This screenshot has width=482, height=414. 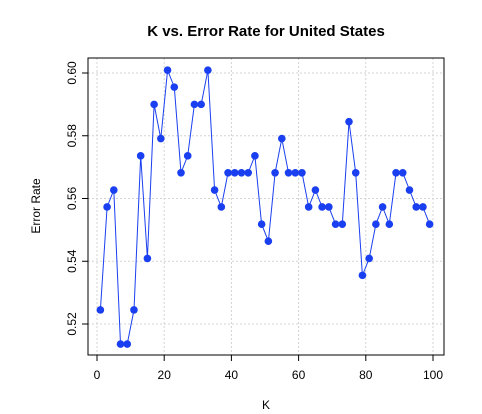 What do you see at coordinates (36, 206) in the screenshot?
I see `y-axis-label: Error Rate` at bounding box center [36, 206].